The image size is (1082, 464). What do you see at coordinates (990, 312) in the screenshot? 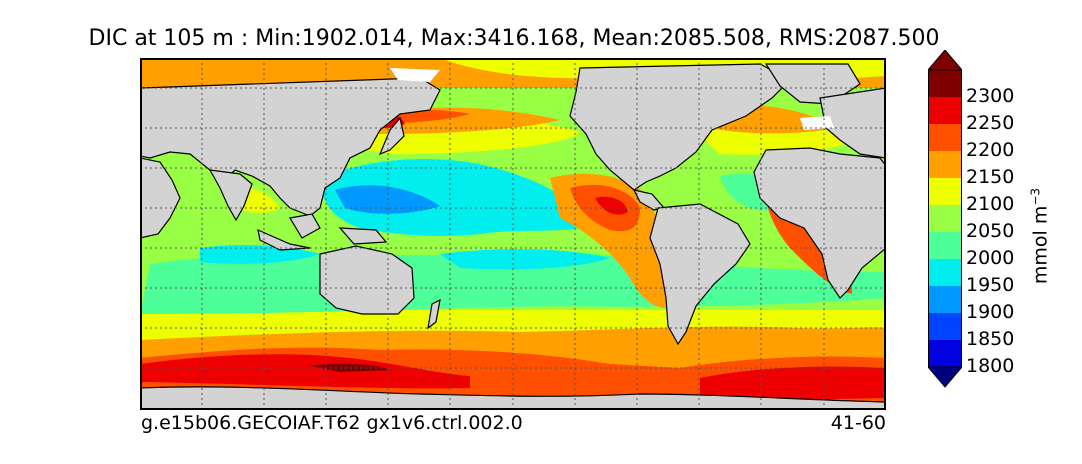
I see `colorbar-tick-label: 1900` at bounding box center [990, 312].